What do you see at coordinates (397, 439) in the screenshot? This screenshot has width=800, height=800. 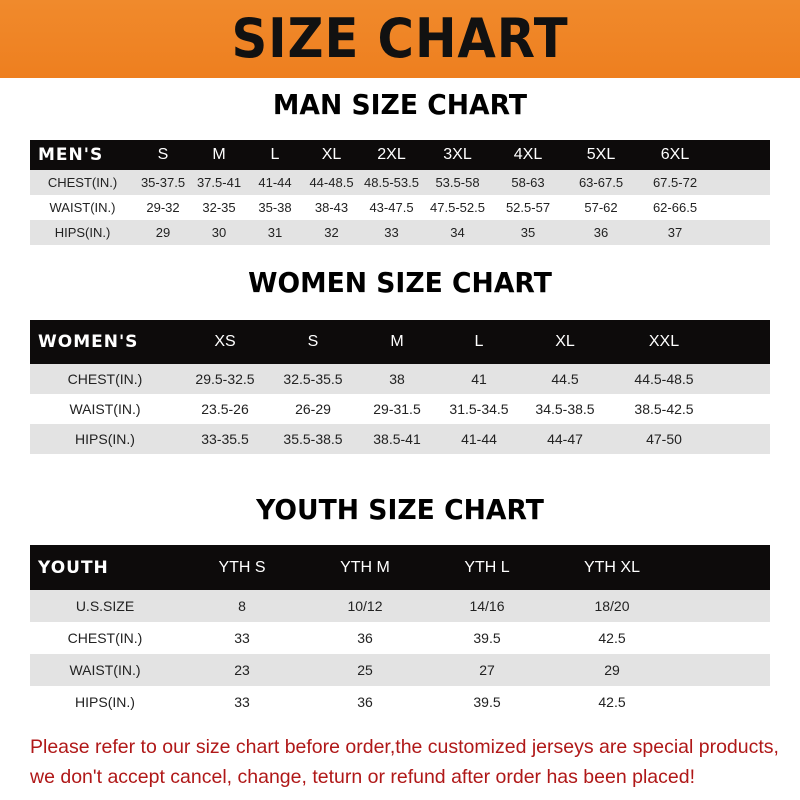 I see `table-cell: 38.5-41` at bounding box center [397, 439].